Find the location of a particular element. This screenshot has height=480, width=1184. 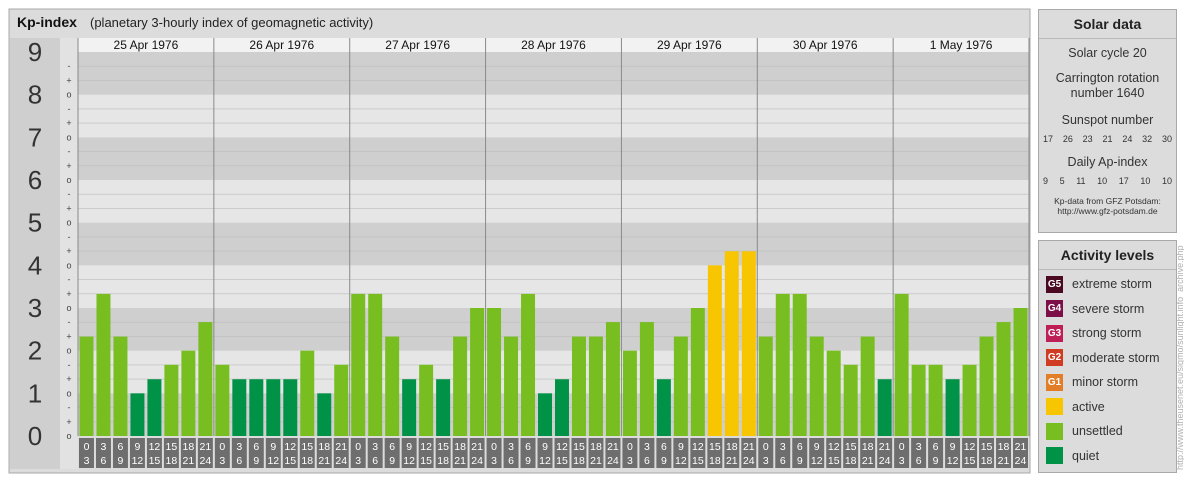

legend-label: minor storm is located at coordinates (1105, 382).